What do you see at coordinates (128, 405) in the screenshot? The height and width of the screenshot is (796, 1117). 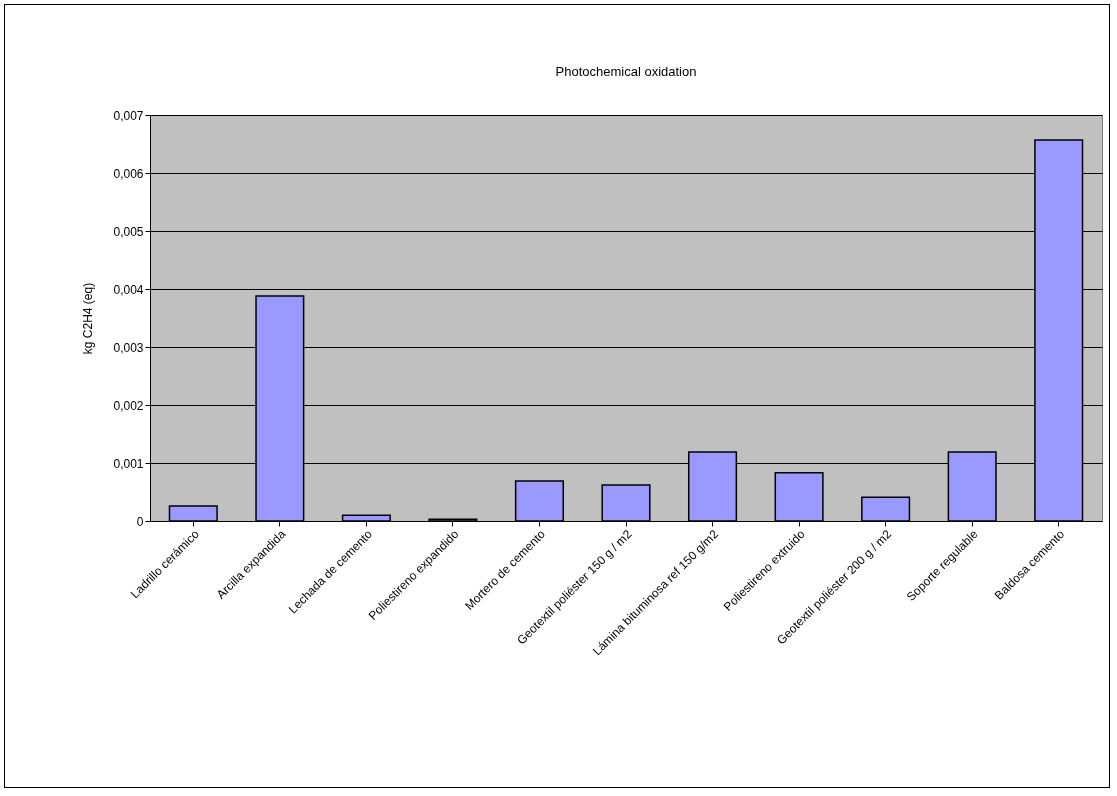 I see `y-tick-label: 0,002` at bounding box center [128, 405].